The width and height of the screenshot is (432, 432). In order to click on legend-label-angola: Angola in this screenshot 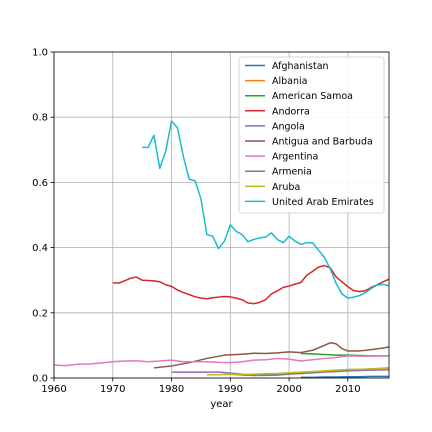, I will do `click(288, 126)`.